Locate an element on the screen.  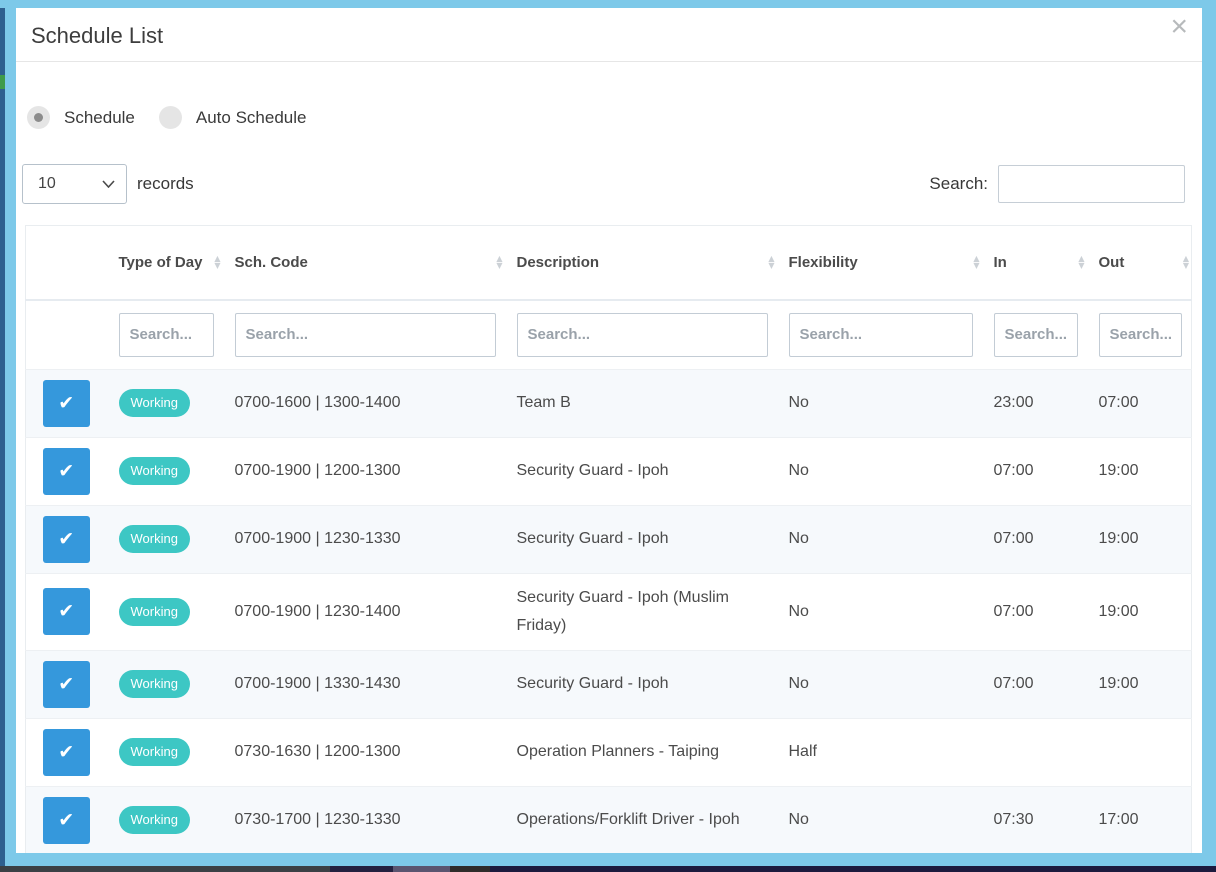
cell-sch-code: 0700-1900 | 1330-1430 is located at coordinates (363, 683).